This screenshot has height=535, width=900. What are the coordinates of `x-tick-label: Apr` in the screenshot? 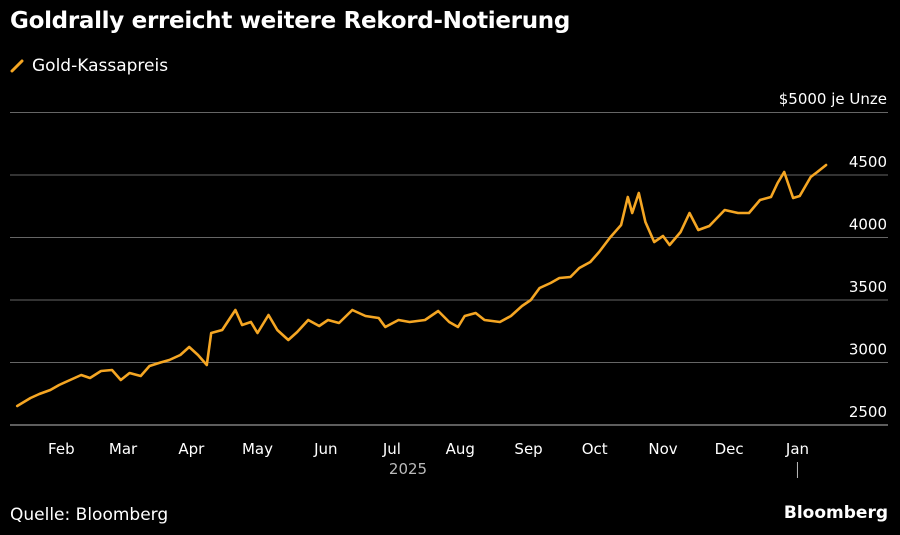 It's located at (191, 449).